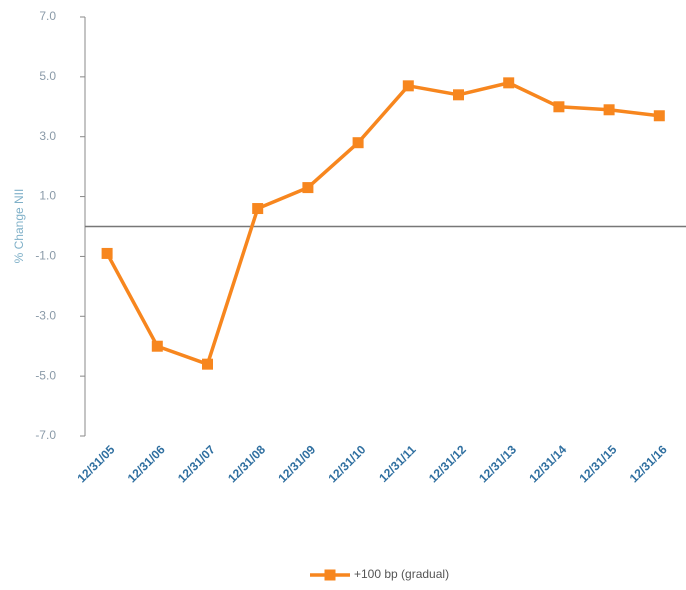 The image size is (686, 590). I want to click on x-tick-label: 12/31/07, so click(196, 463).